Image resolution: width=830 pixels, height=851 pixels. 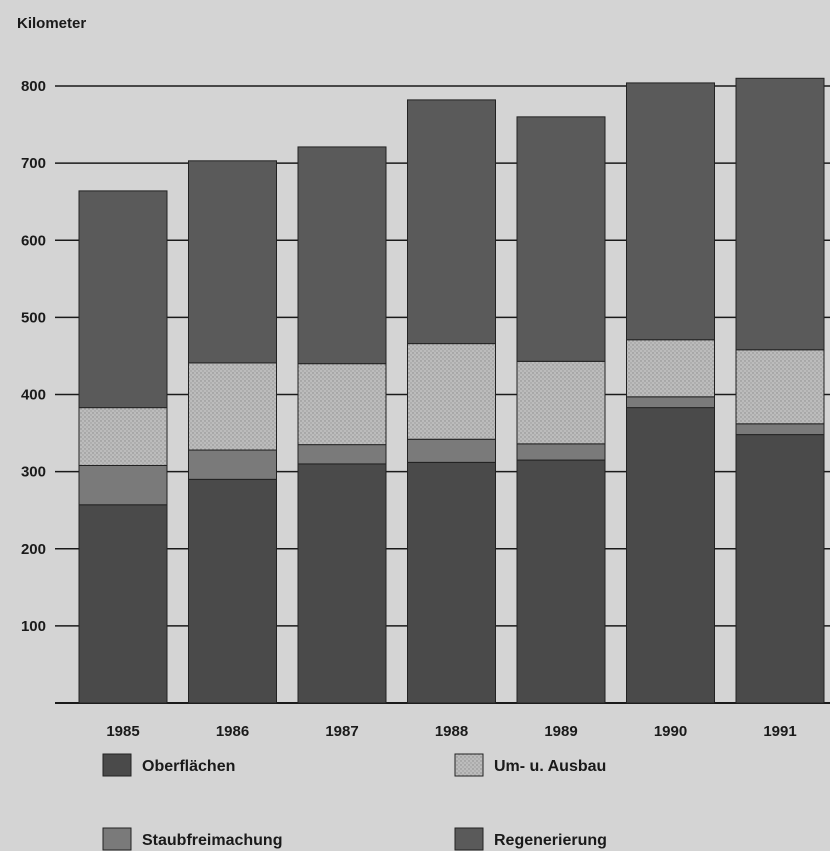 What do you see at coordinates (188, 766) in the screenshot?
I see `legend-label: Oberflächen` at bounding box center [188, 766].